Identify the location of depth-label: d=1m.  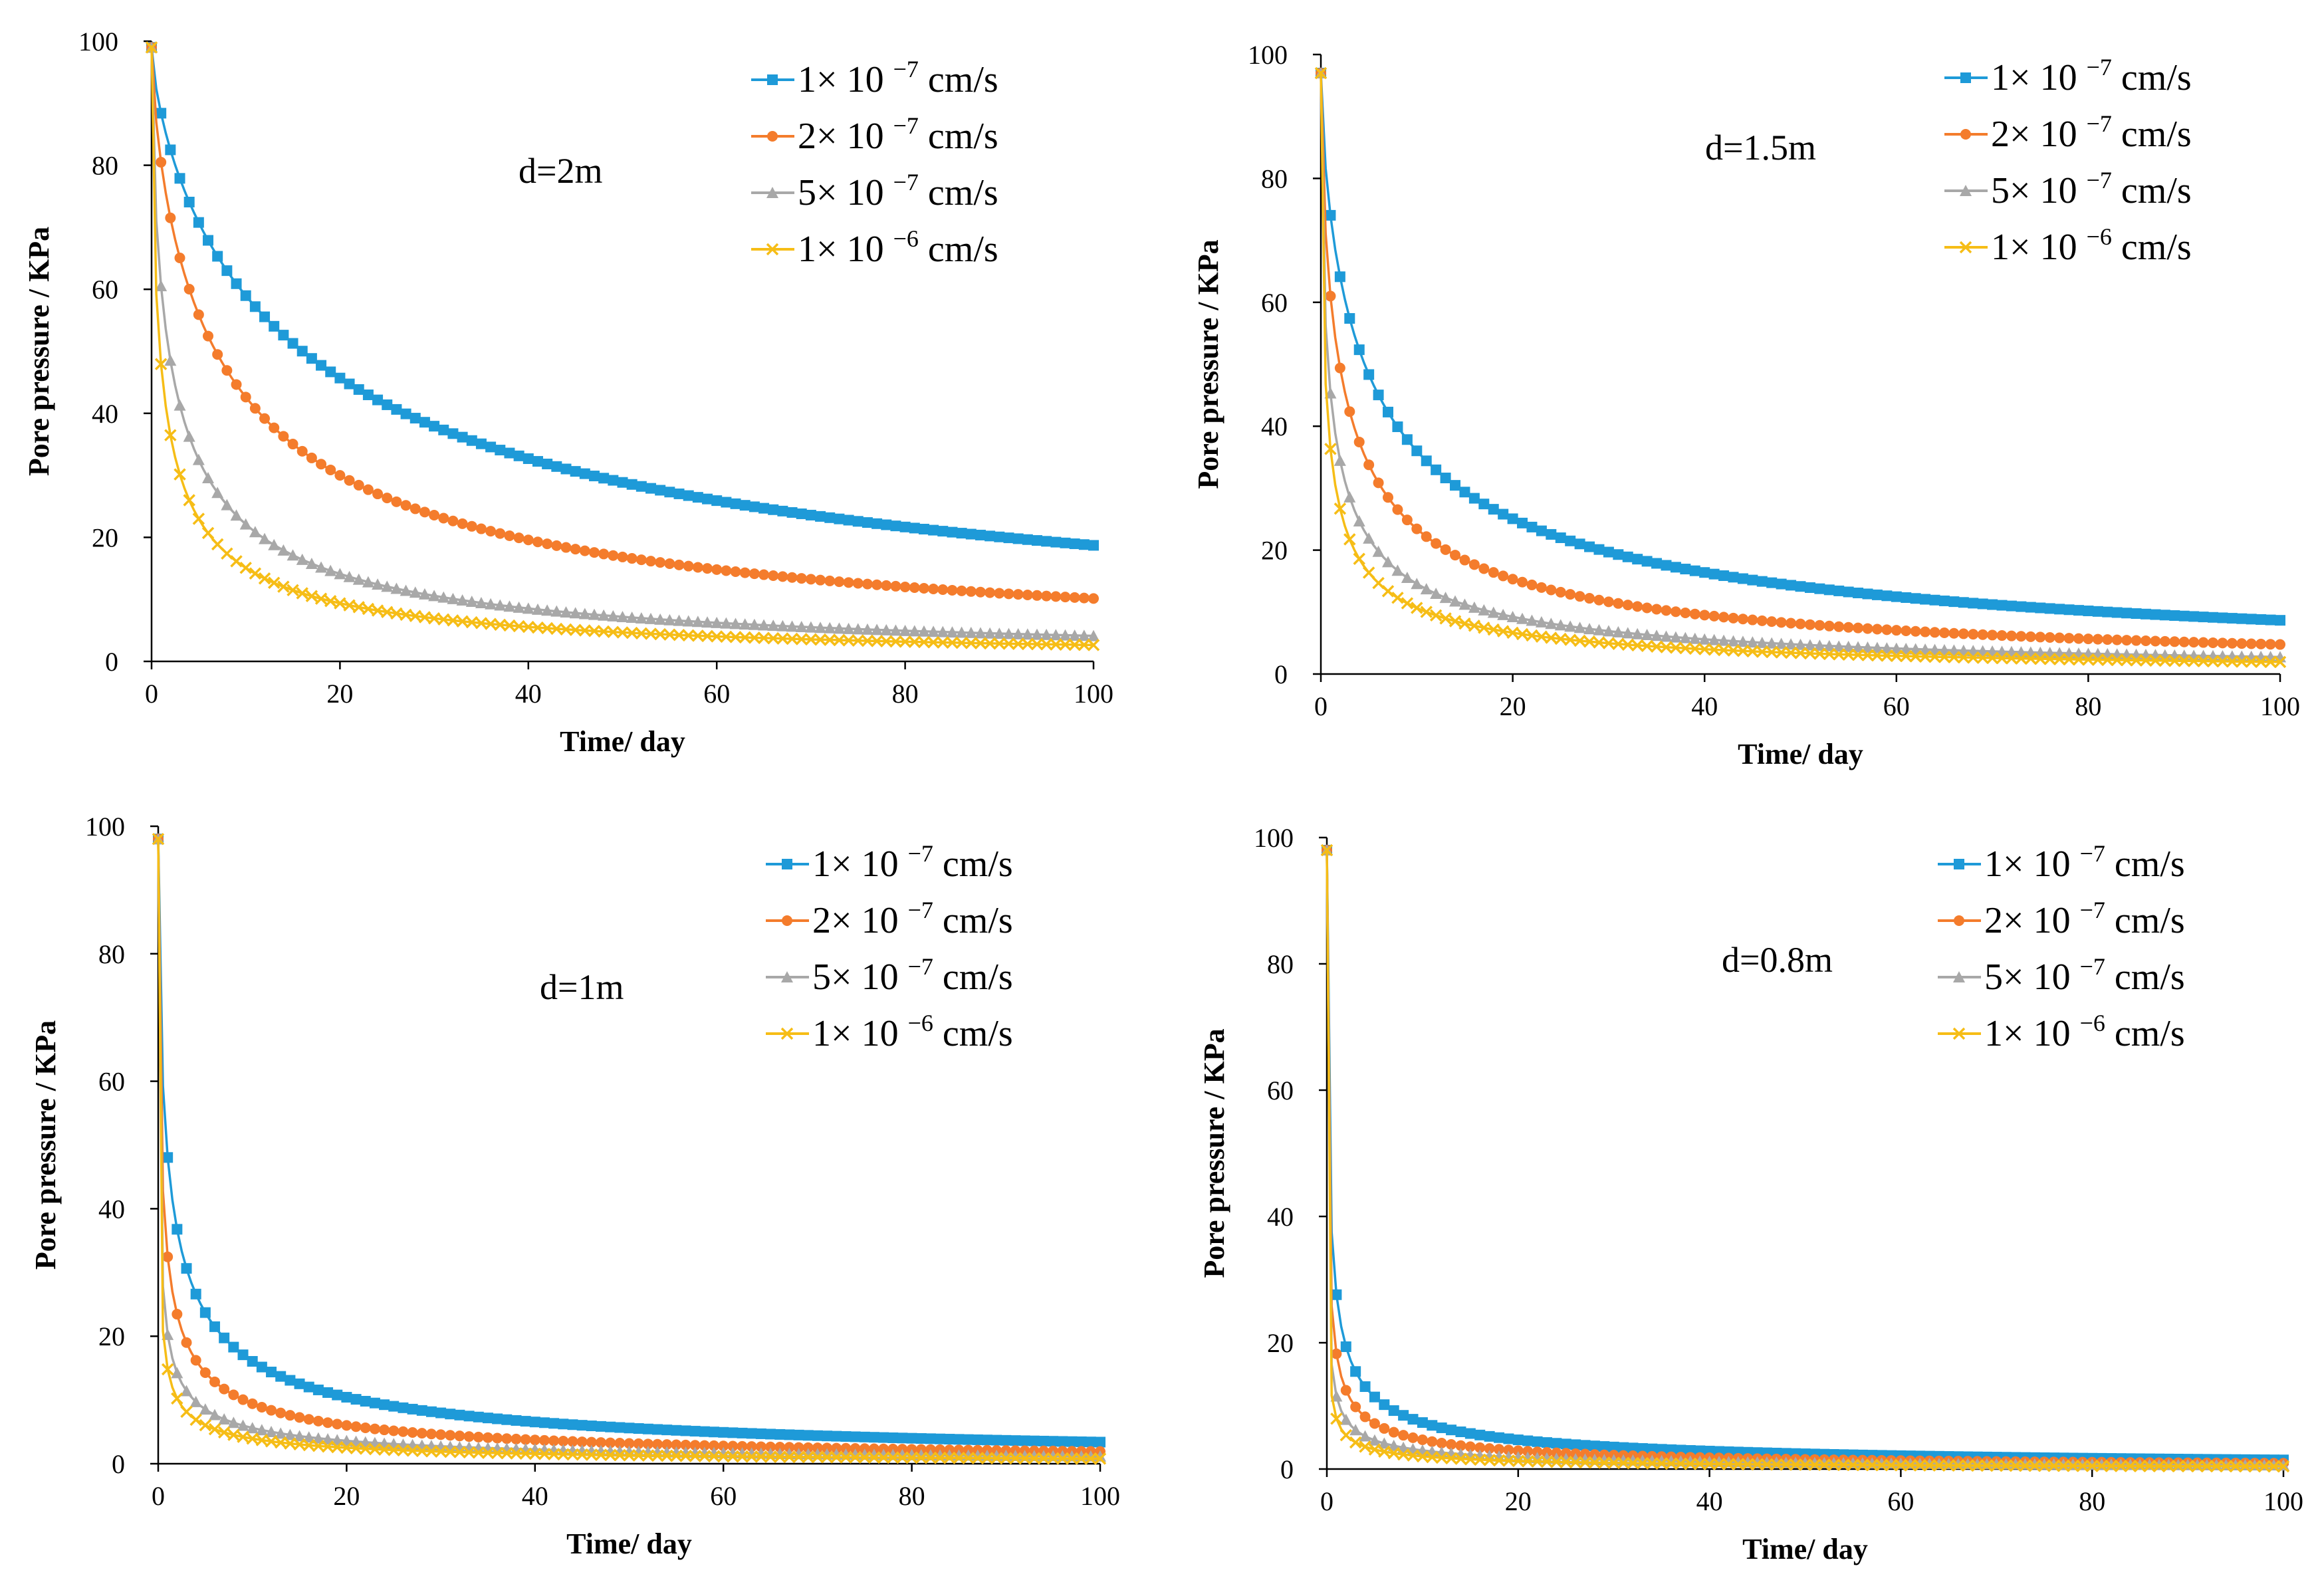
(582, 987).